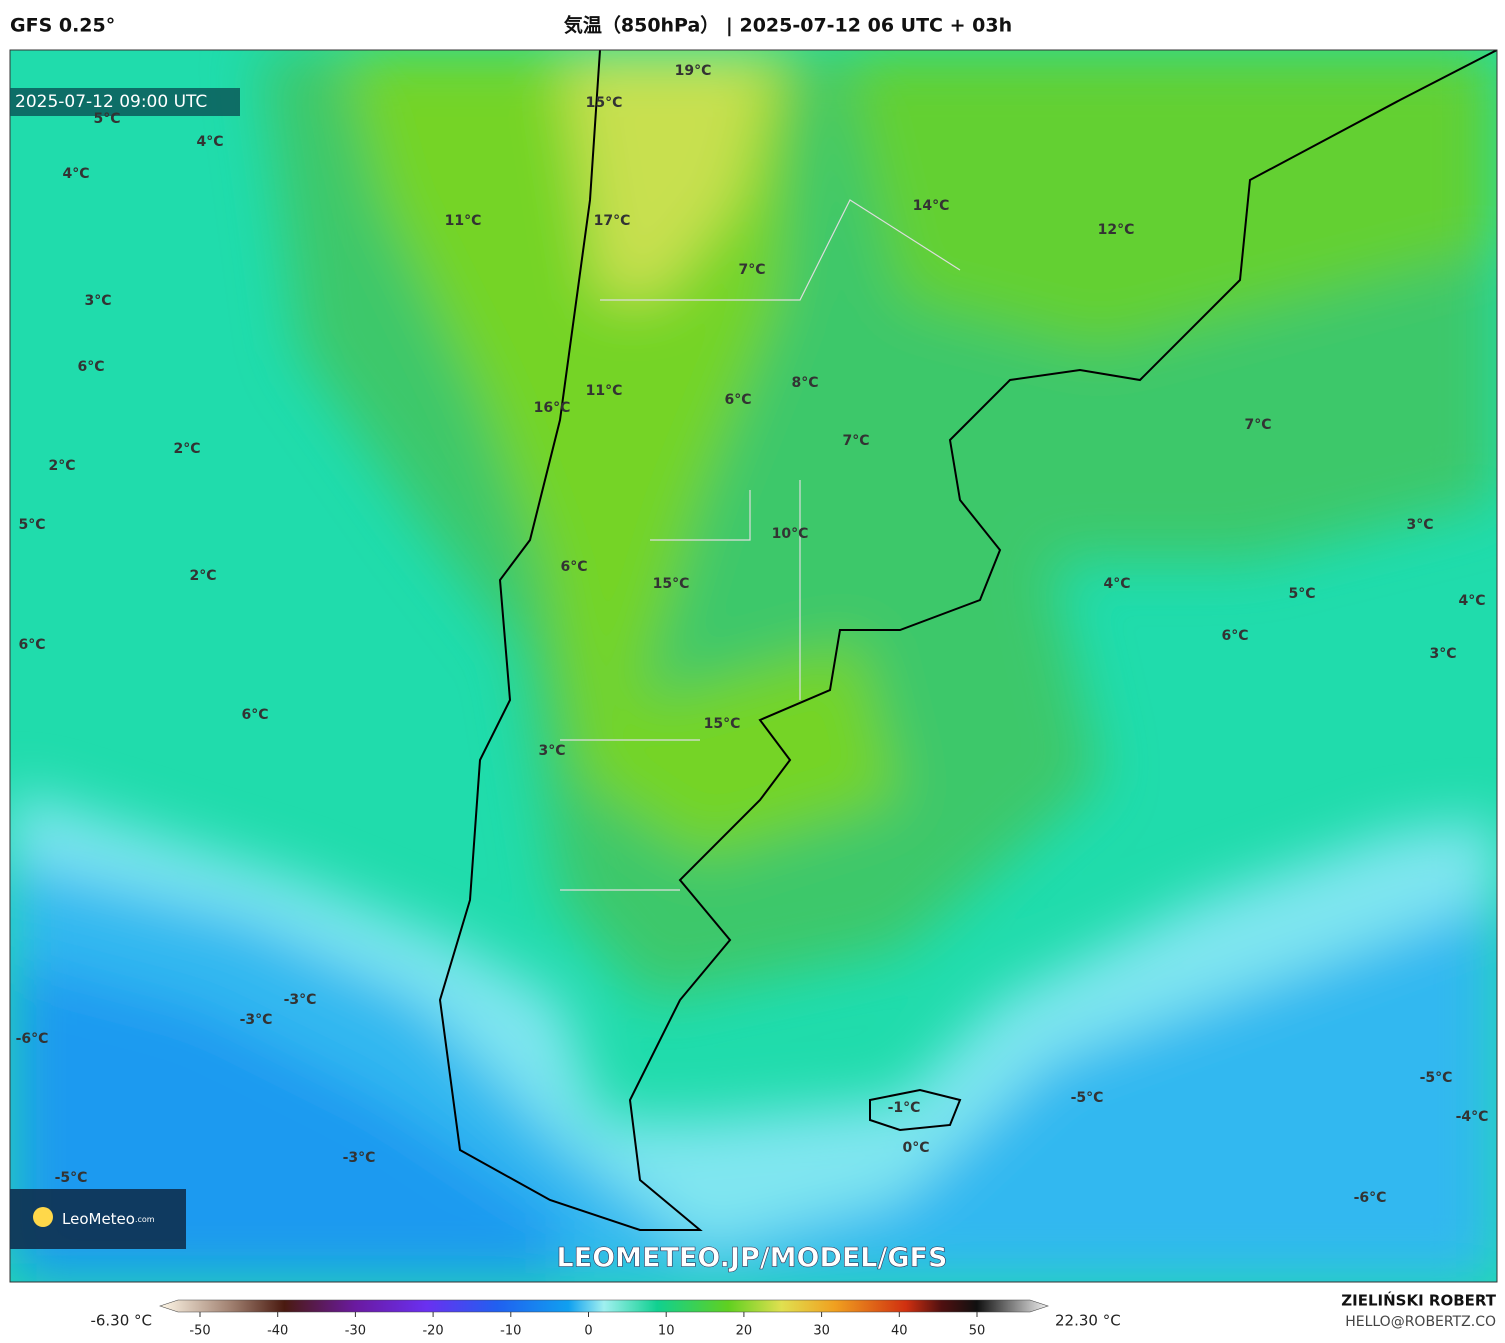  I want to click on logo-sun, so click(43, 1217).